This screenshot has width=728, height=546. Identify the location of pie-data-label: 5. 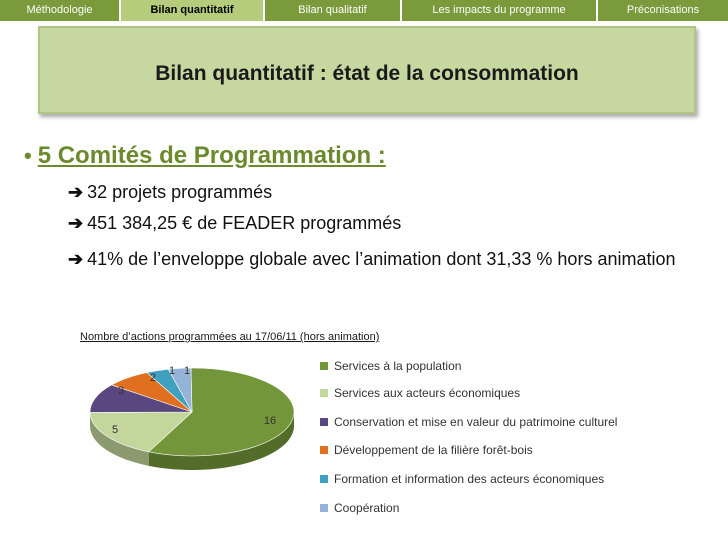
(115, 430).